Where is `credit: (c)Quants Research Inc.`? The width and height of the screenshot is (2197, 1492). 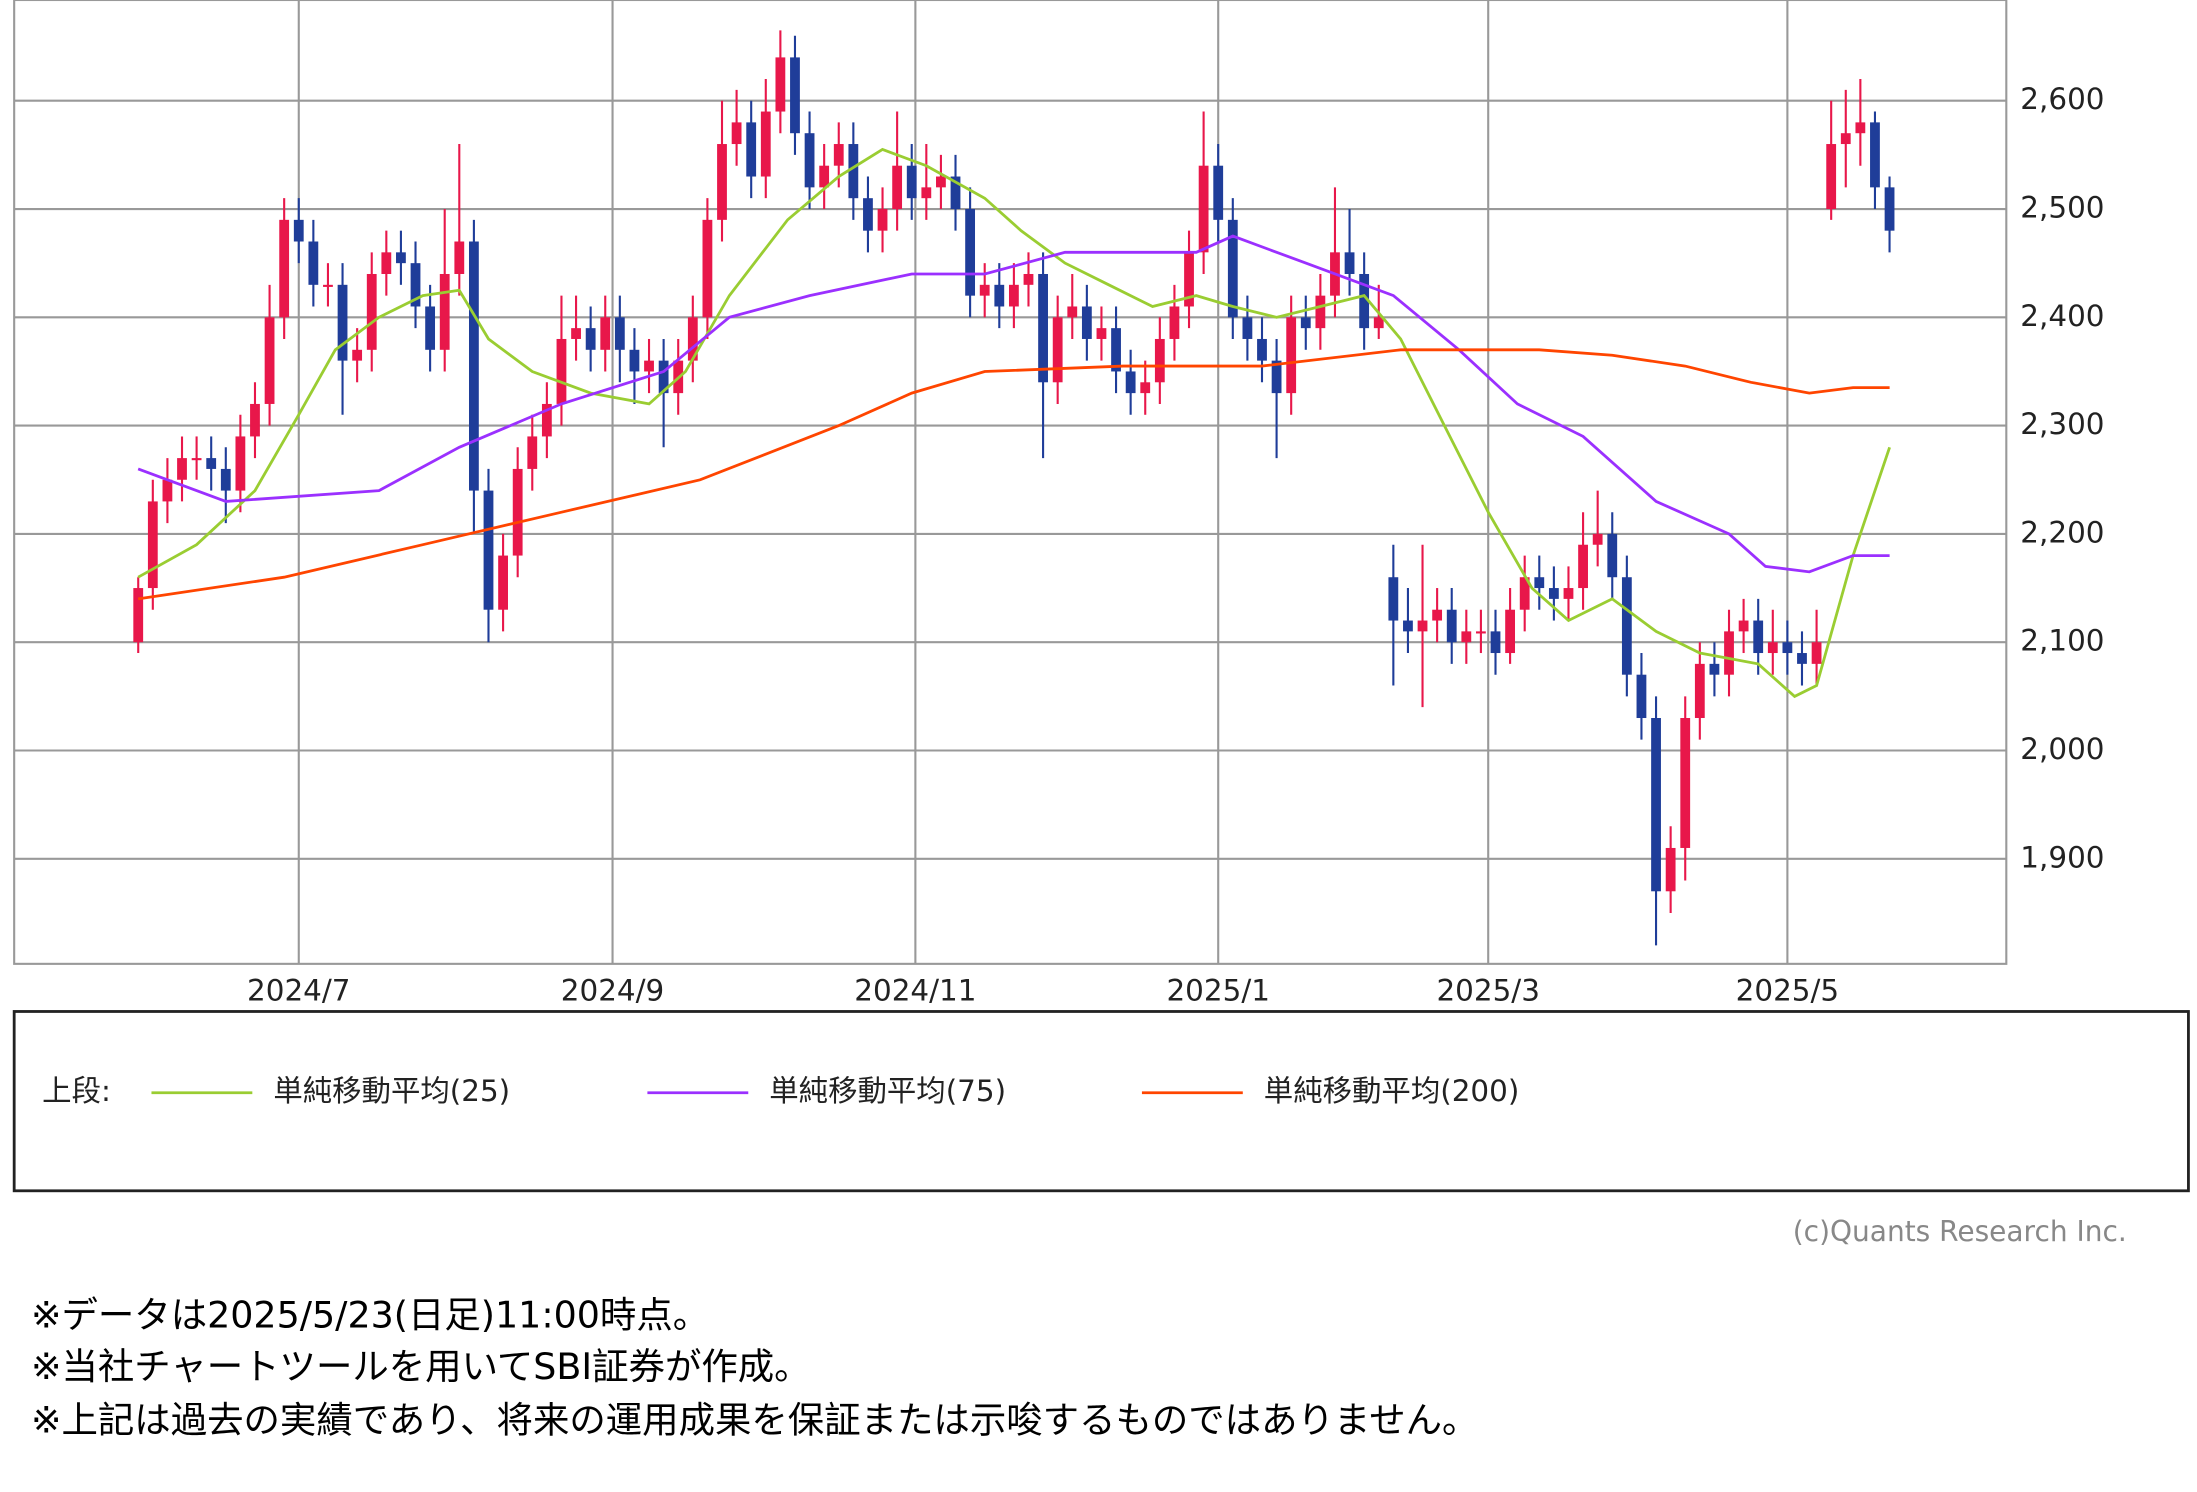
credit: (c)Quants Research Inc. is located at coordinates (1960, 1231).